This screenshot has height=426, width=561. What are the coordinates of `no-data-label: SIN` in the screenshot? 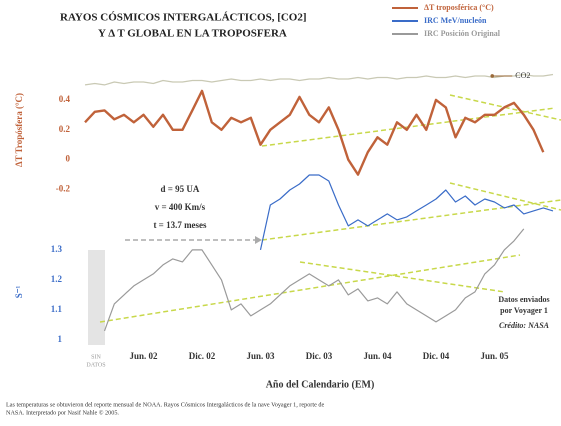 It's located at (96, 357).